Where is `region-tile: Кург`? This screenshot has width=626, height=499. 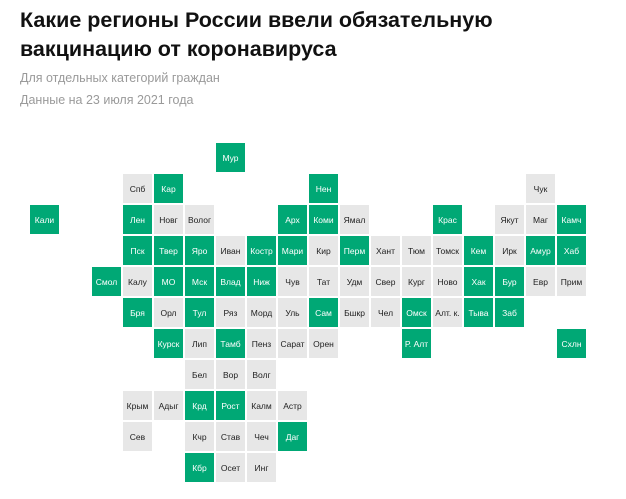
region-tile: Кург is located at coordinates (416, 281).